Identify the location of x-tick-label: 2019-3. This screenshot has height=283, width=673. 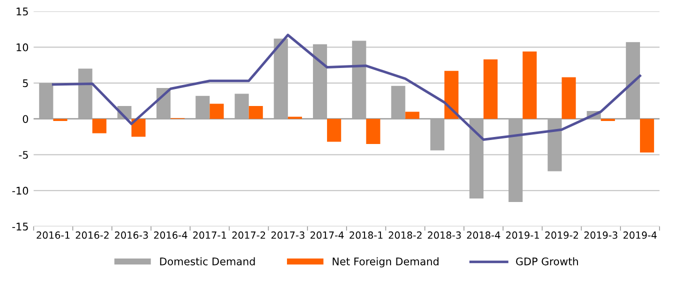
(601, 235).